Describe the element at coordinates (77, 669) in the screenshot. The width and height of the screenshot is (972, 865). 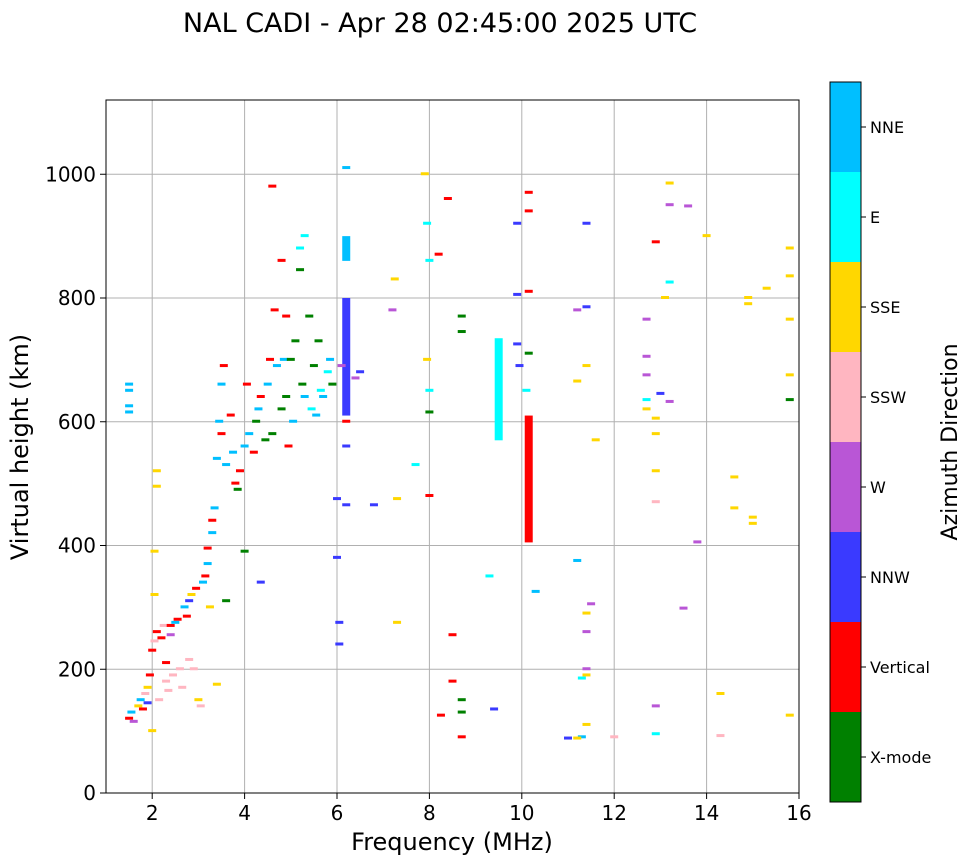
I see `y-tick-label: 200` at that location.